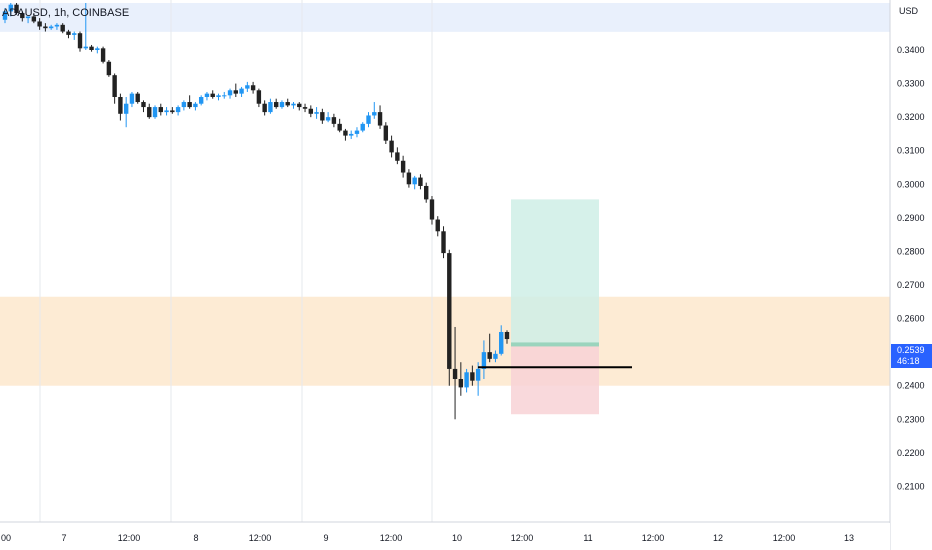 The height and width of the screenshot is (550, 932). Describe the element at coordinates (911, 251) in the screenshot. I see `y-tick-label: 0.2800` at that location.